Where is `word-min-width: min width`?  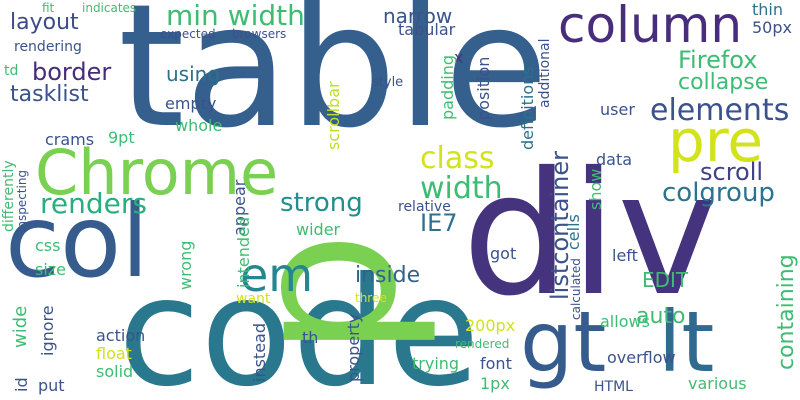
word-min-width: min width is located at coordinates (235, 16).